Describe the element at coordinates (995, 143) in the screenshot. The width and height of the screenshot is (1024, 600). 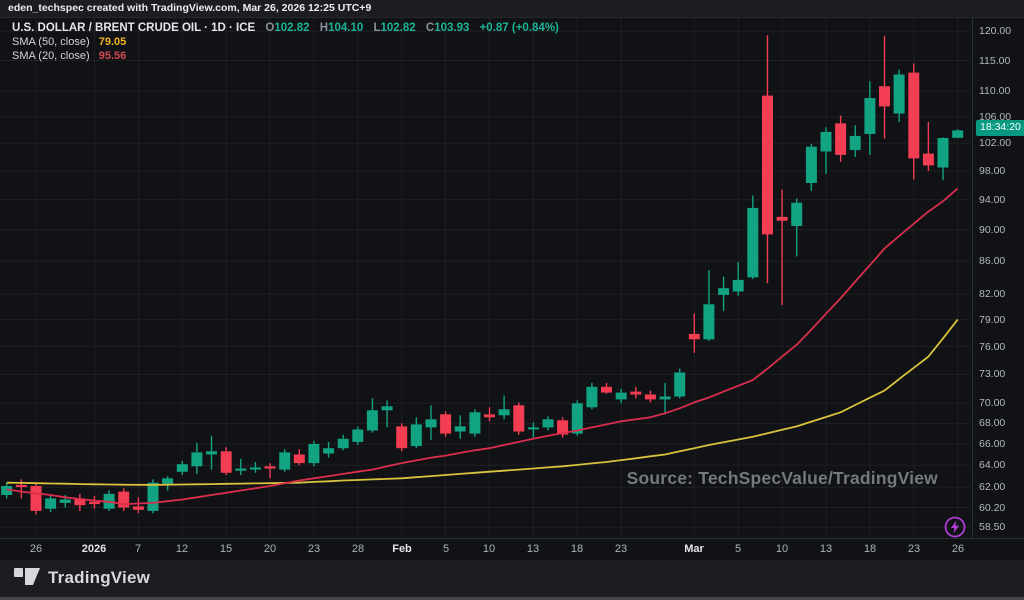
I see `price-tick-label: 102.00` at that location.